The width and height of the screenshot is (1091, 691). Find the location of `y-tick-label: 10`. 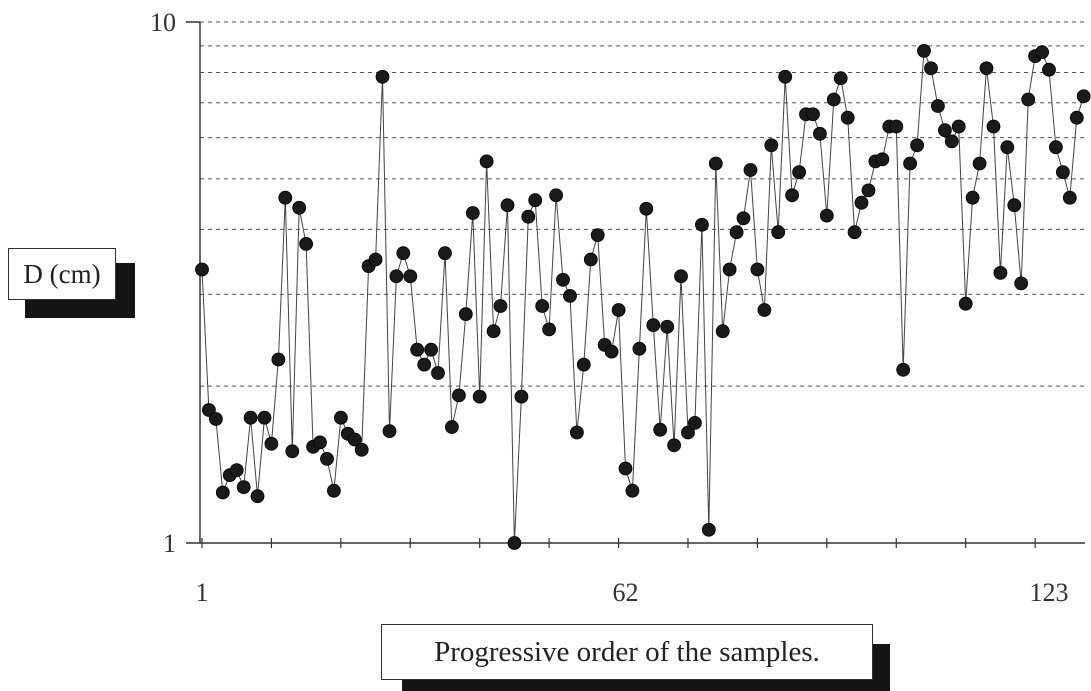

y-tick-label: 10 is located at coordinates (163, 22).